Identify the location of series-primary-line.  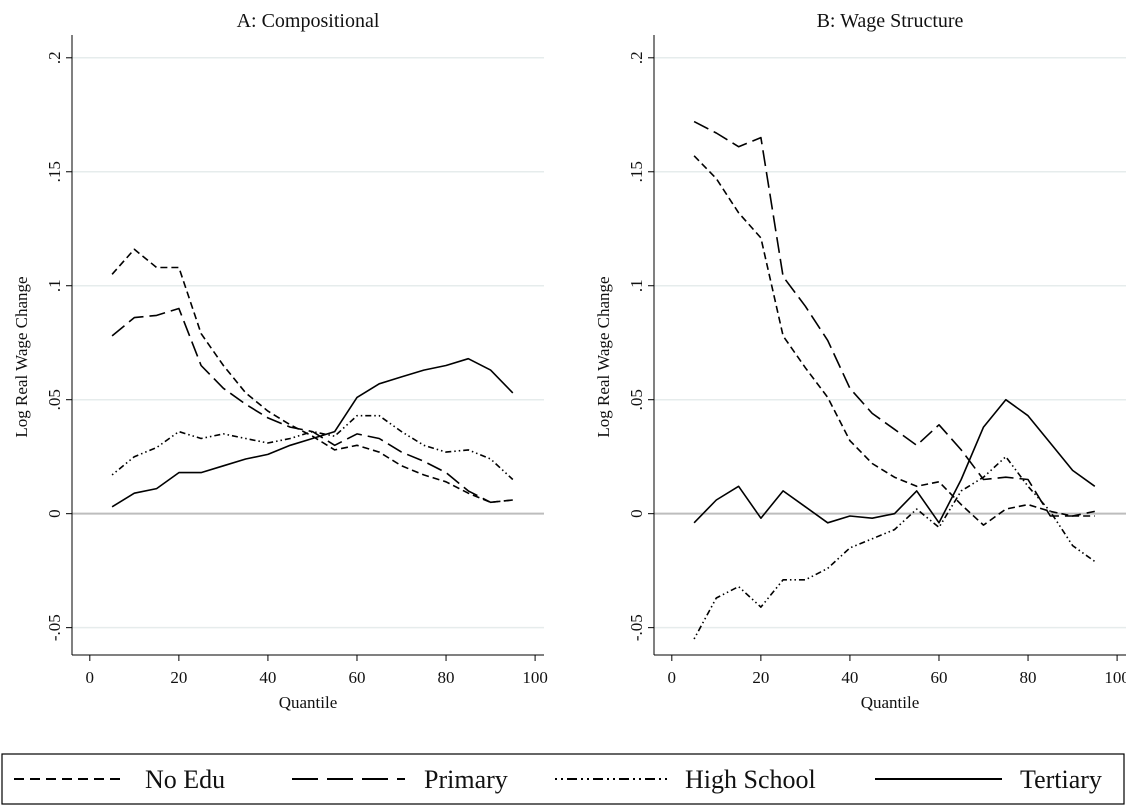
(312, 405).